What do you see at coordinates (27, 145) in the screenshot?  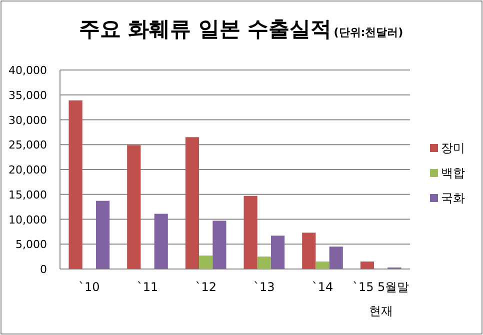 I see `y-tick-label: 25,000` at bounding box center [27, 145].